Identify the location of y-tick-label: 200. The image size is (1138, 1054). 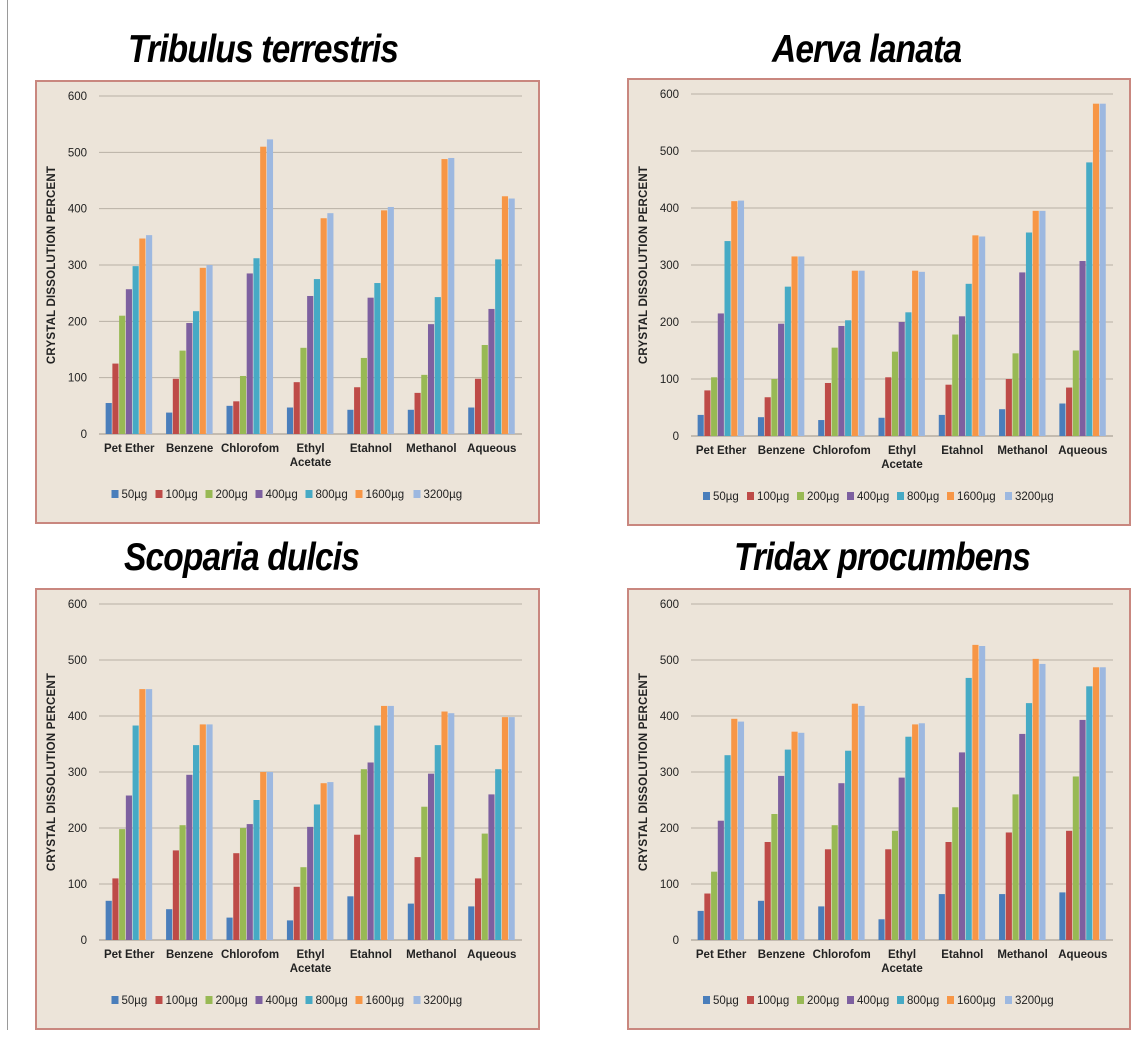
(669, 829).